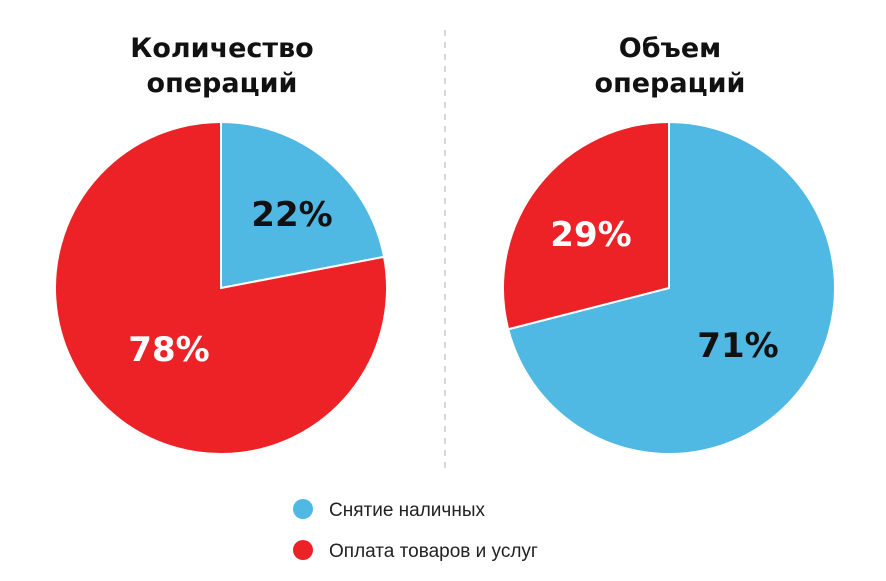 The width and height of the screenshot is (886, 581). I want to click on legend: Снятие наличных Оплата товаров и услуг, so click(415, 530).